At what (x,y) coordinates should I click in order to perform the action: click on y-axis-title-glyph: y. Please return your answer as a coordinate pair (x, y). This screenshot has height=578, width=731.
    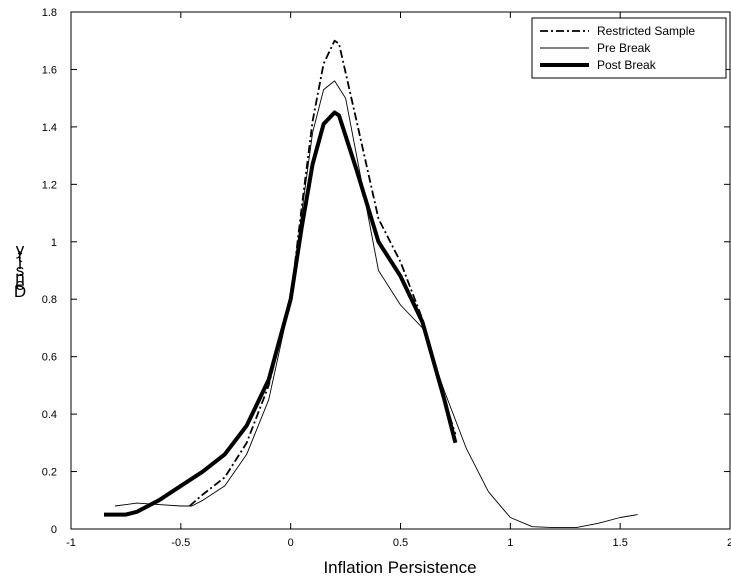
    Looking at the image, I should click on (20, 249).